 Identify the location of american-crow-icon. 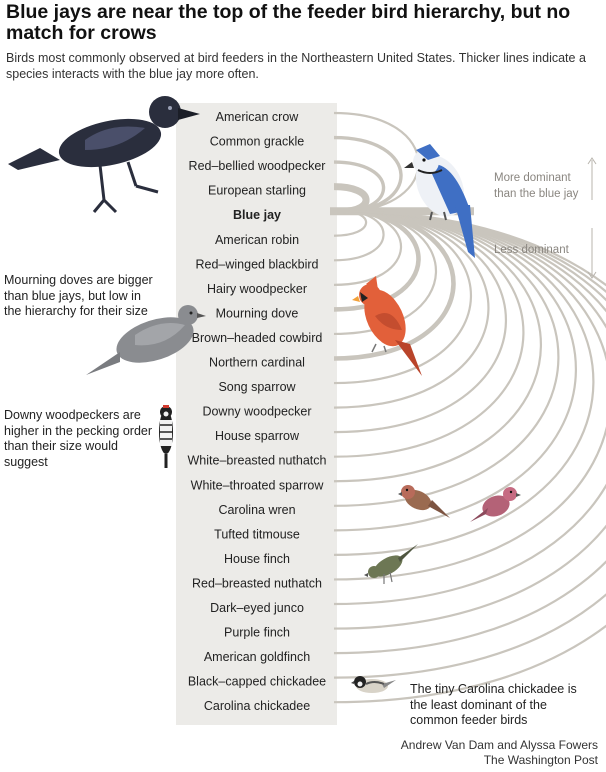
(104, 155).